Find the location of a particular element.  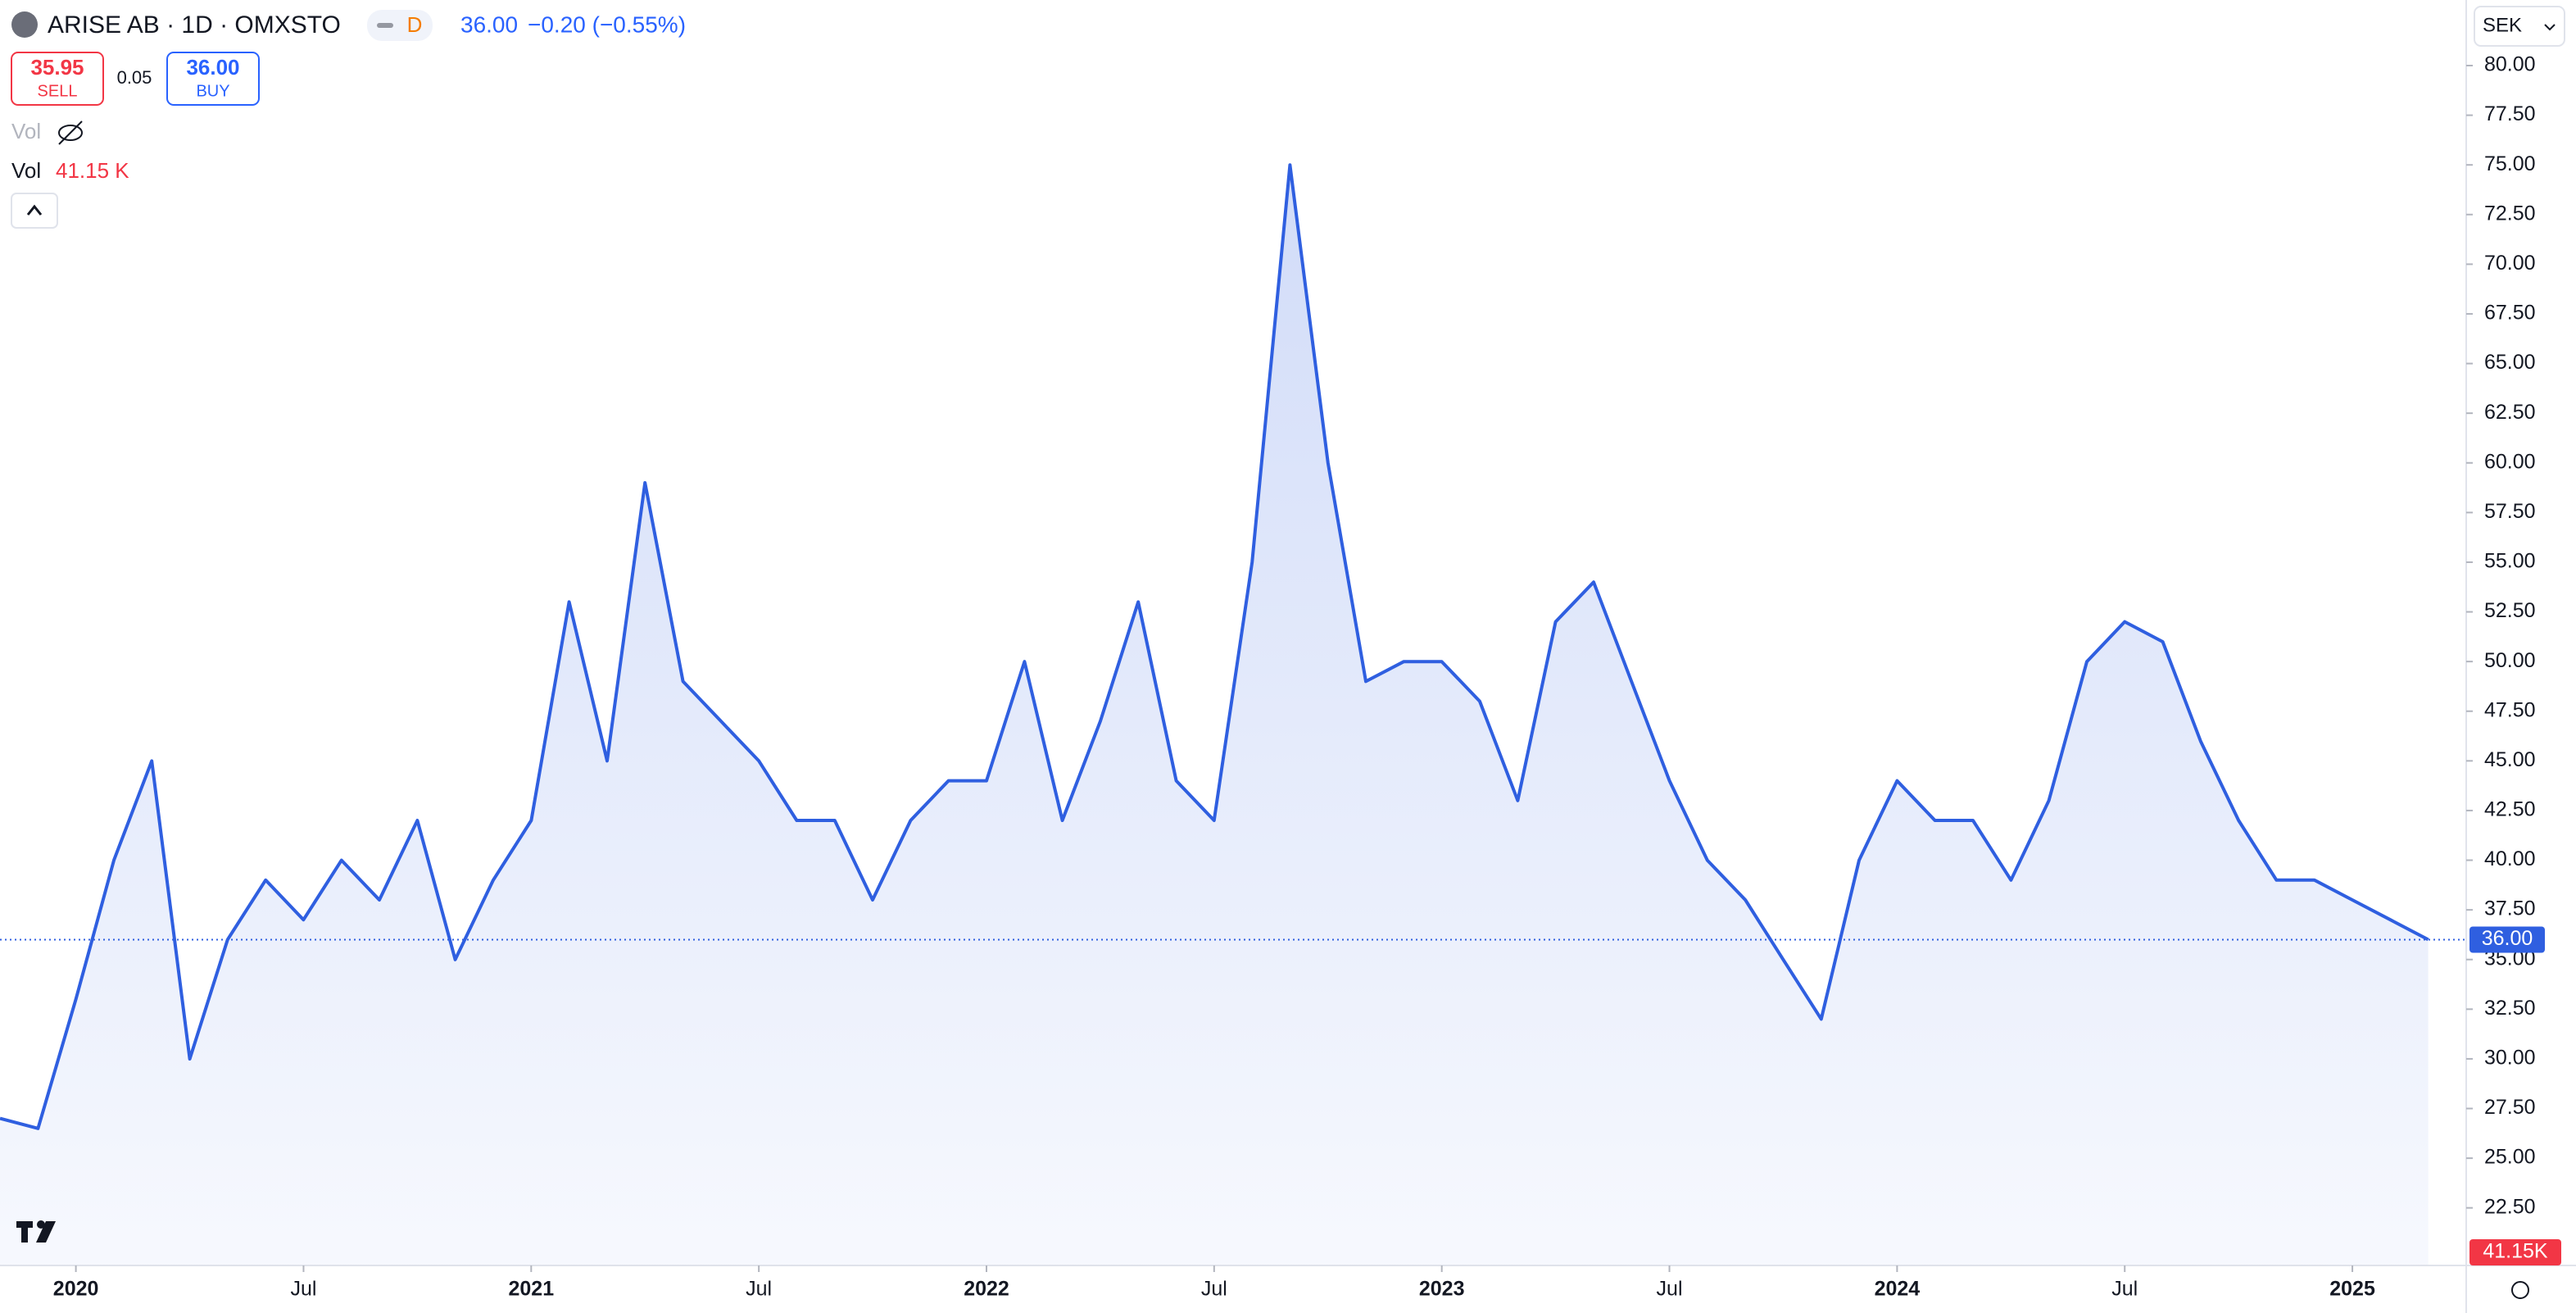

y-tick-label: 32.50 is located at coordinates (2510, 1008).